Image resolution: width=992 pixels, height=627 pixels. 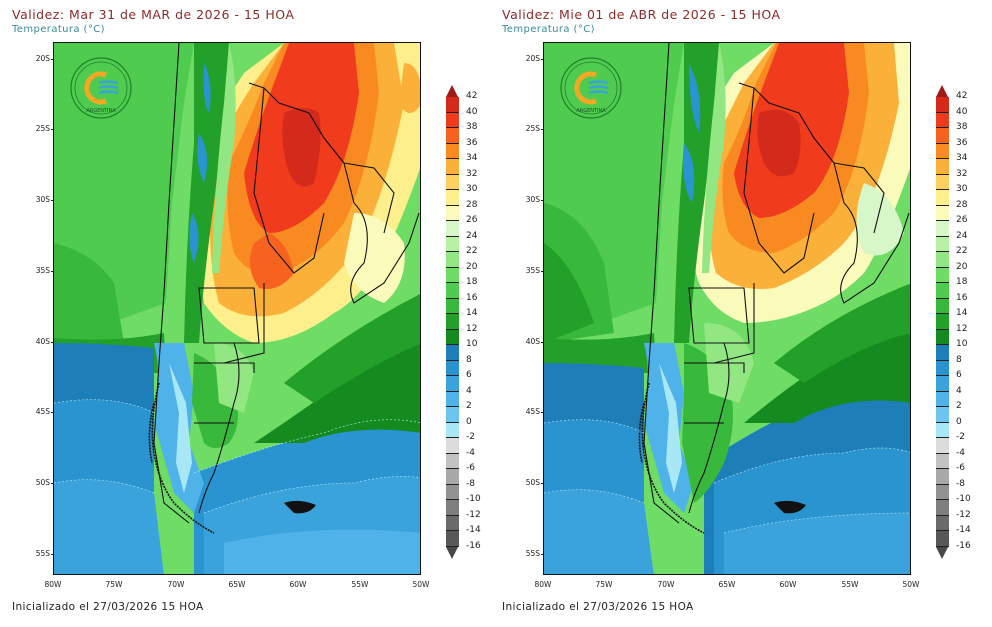 What do you see at coordinates (962, 142) in the screenshot?
I see `colorbar-label: 36` at bounding box center [962, 142].